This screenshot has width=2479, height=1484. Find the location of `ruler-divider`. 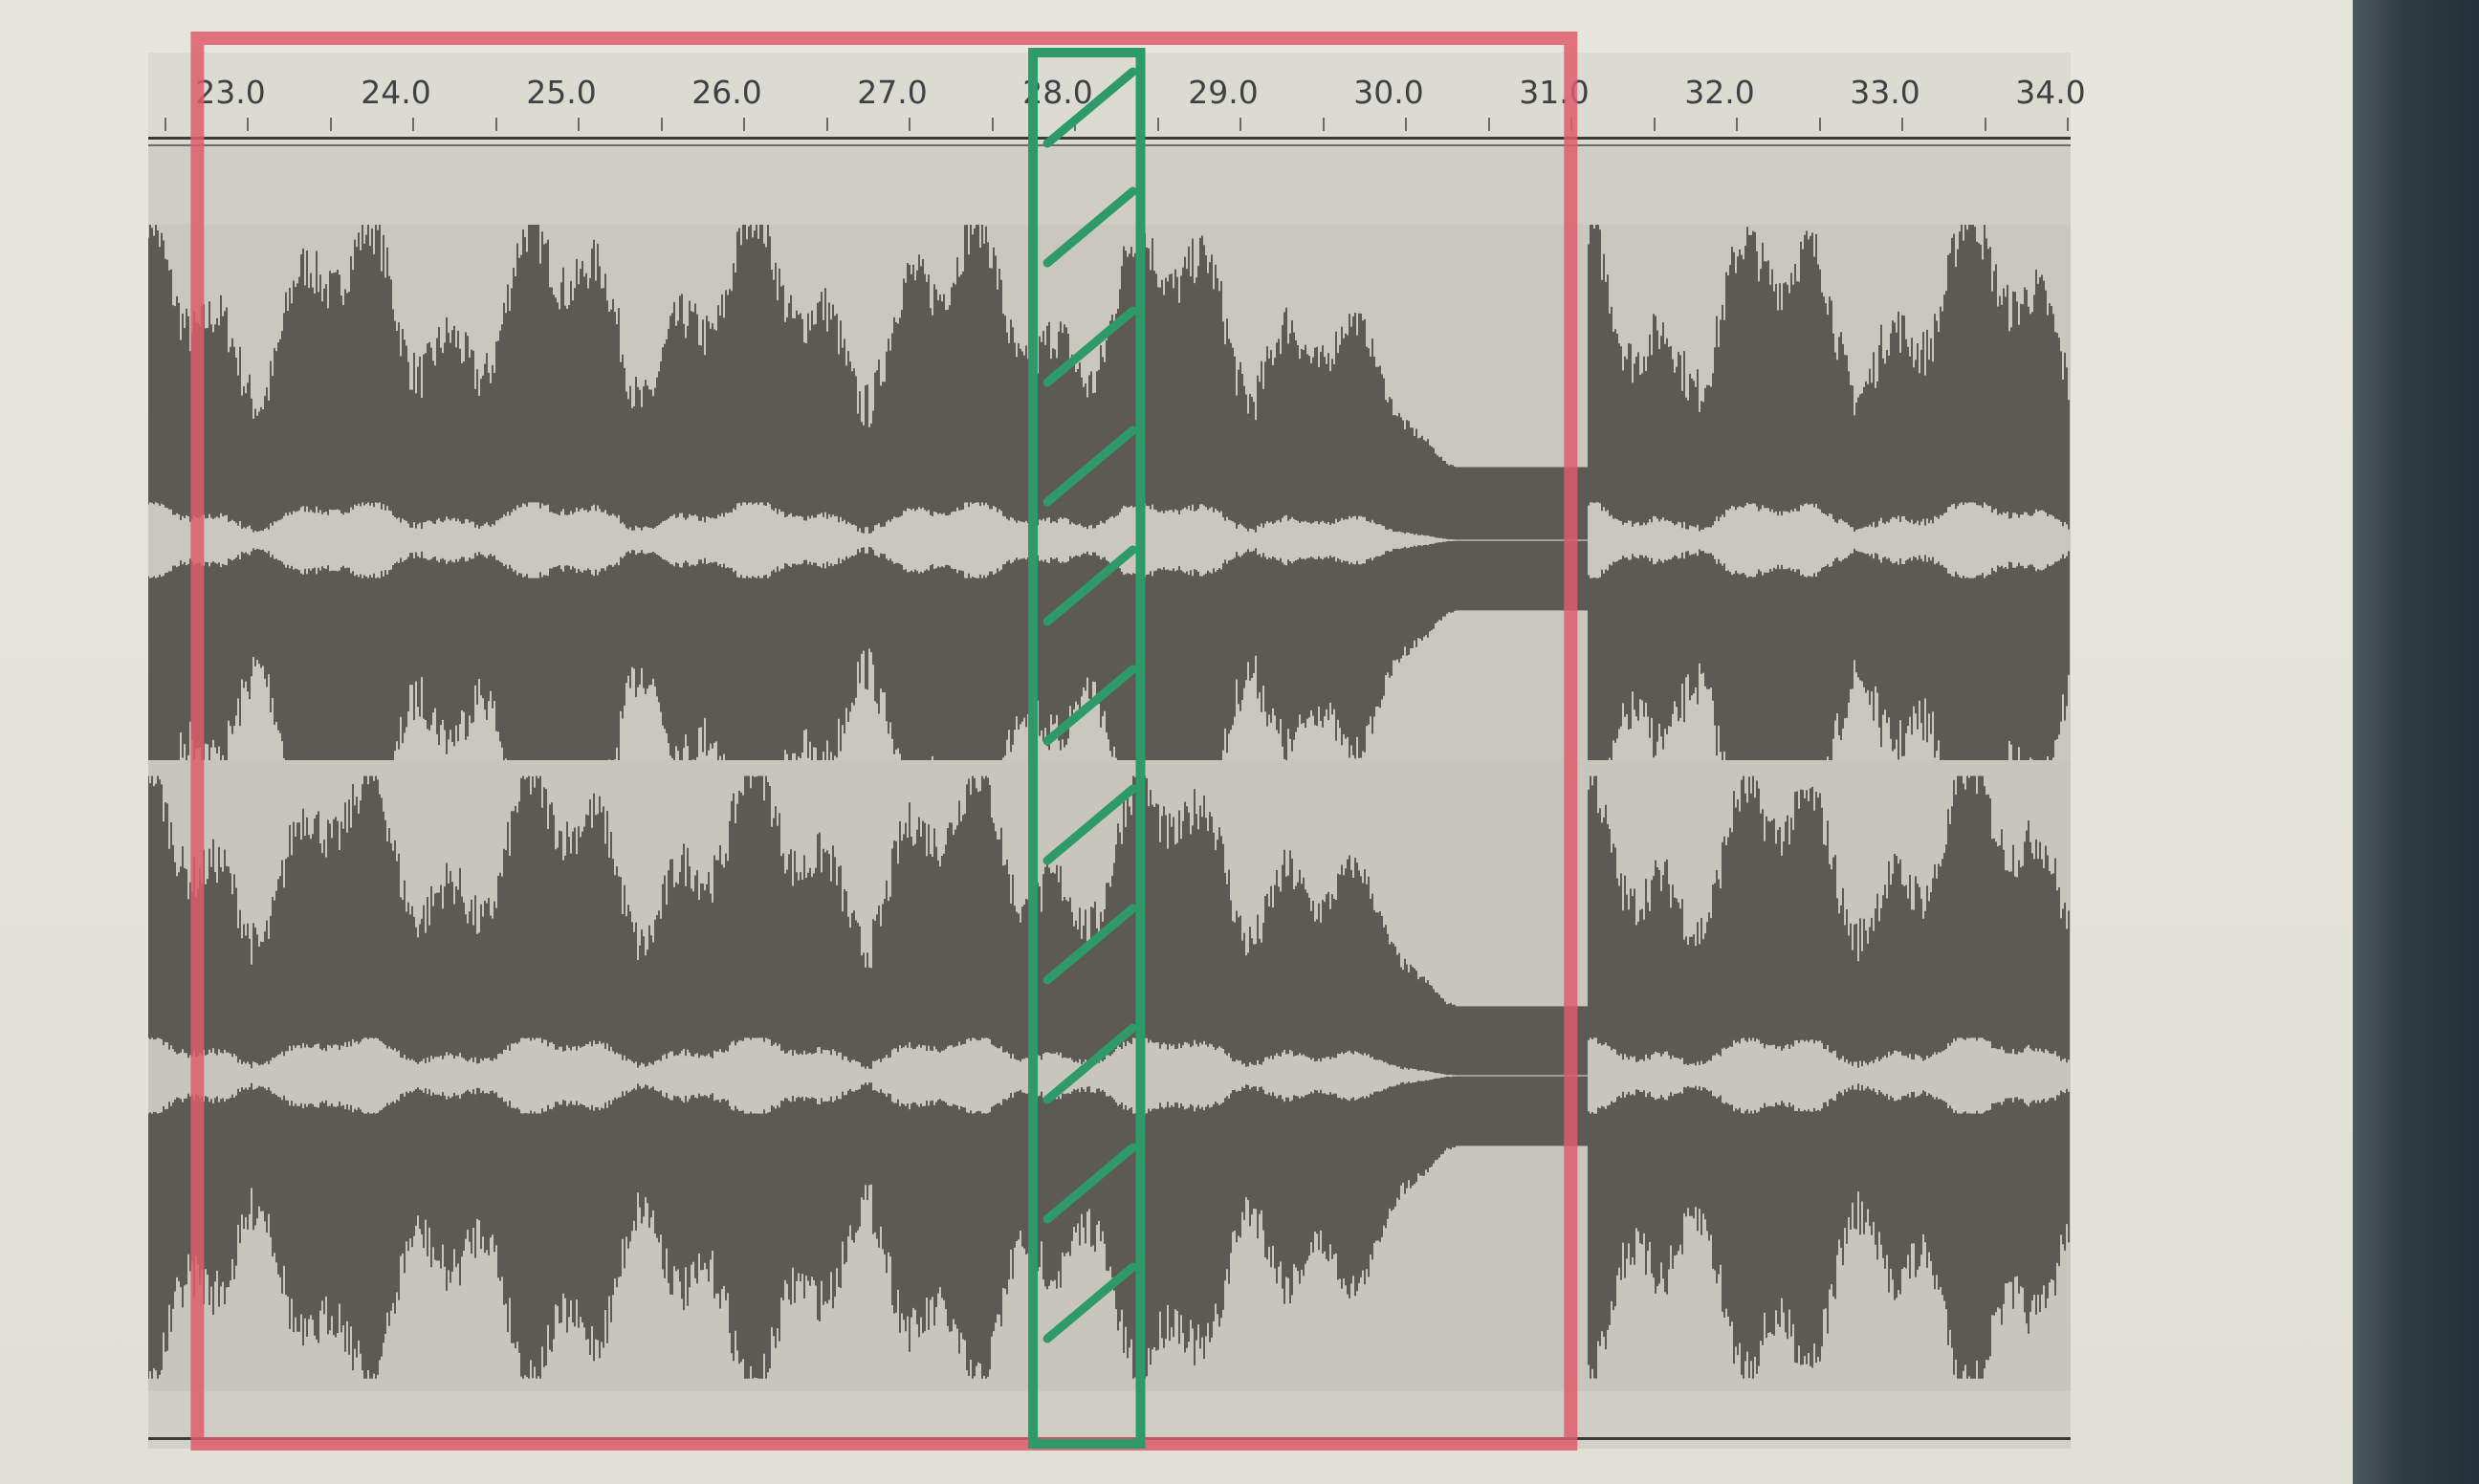

ruler-divider is located at coordinates (1109, 138).